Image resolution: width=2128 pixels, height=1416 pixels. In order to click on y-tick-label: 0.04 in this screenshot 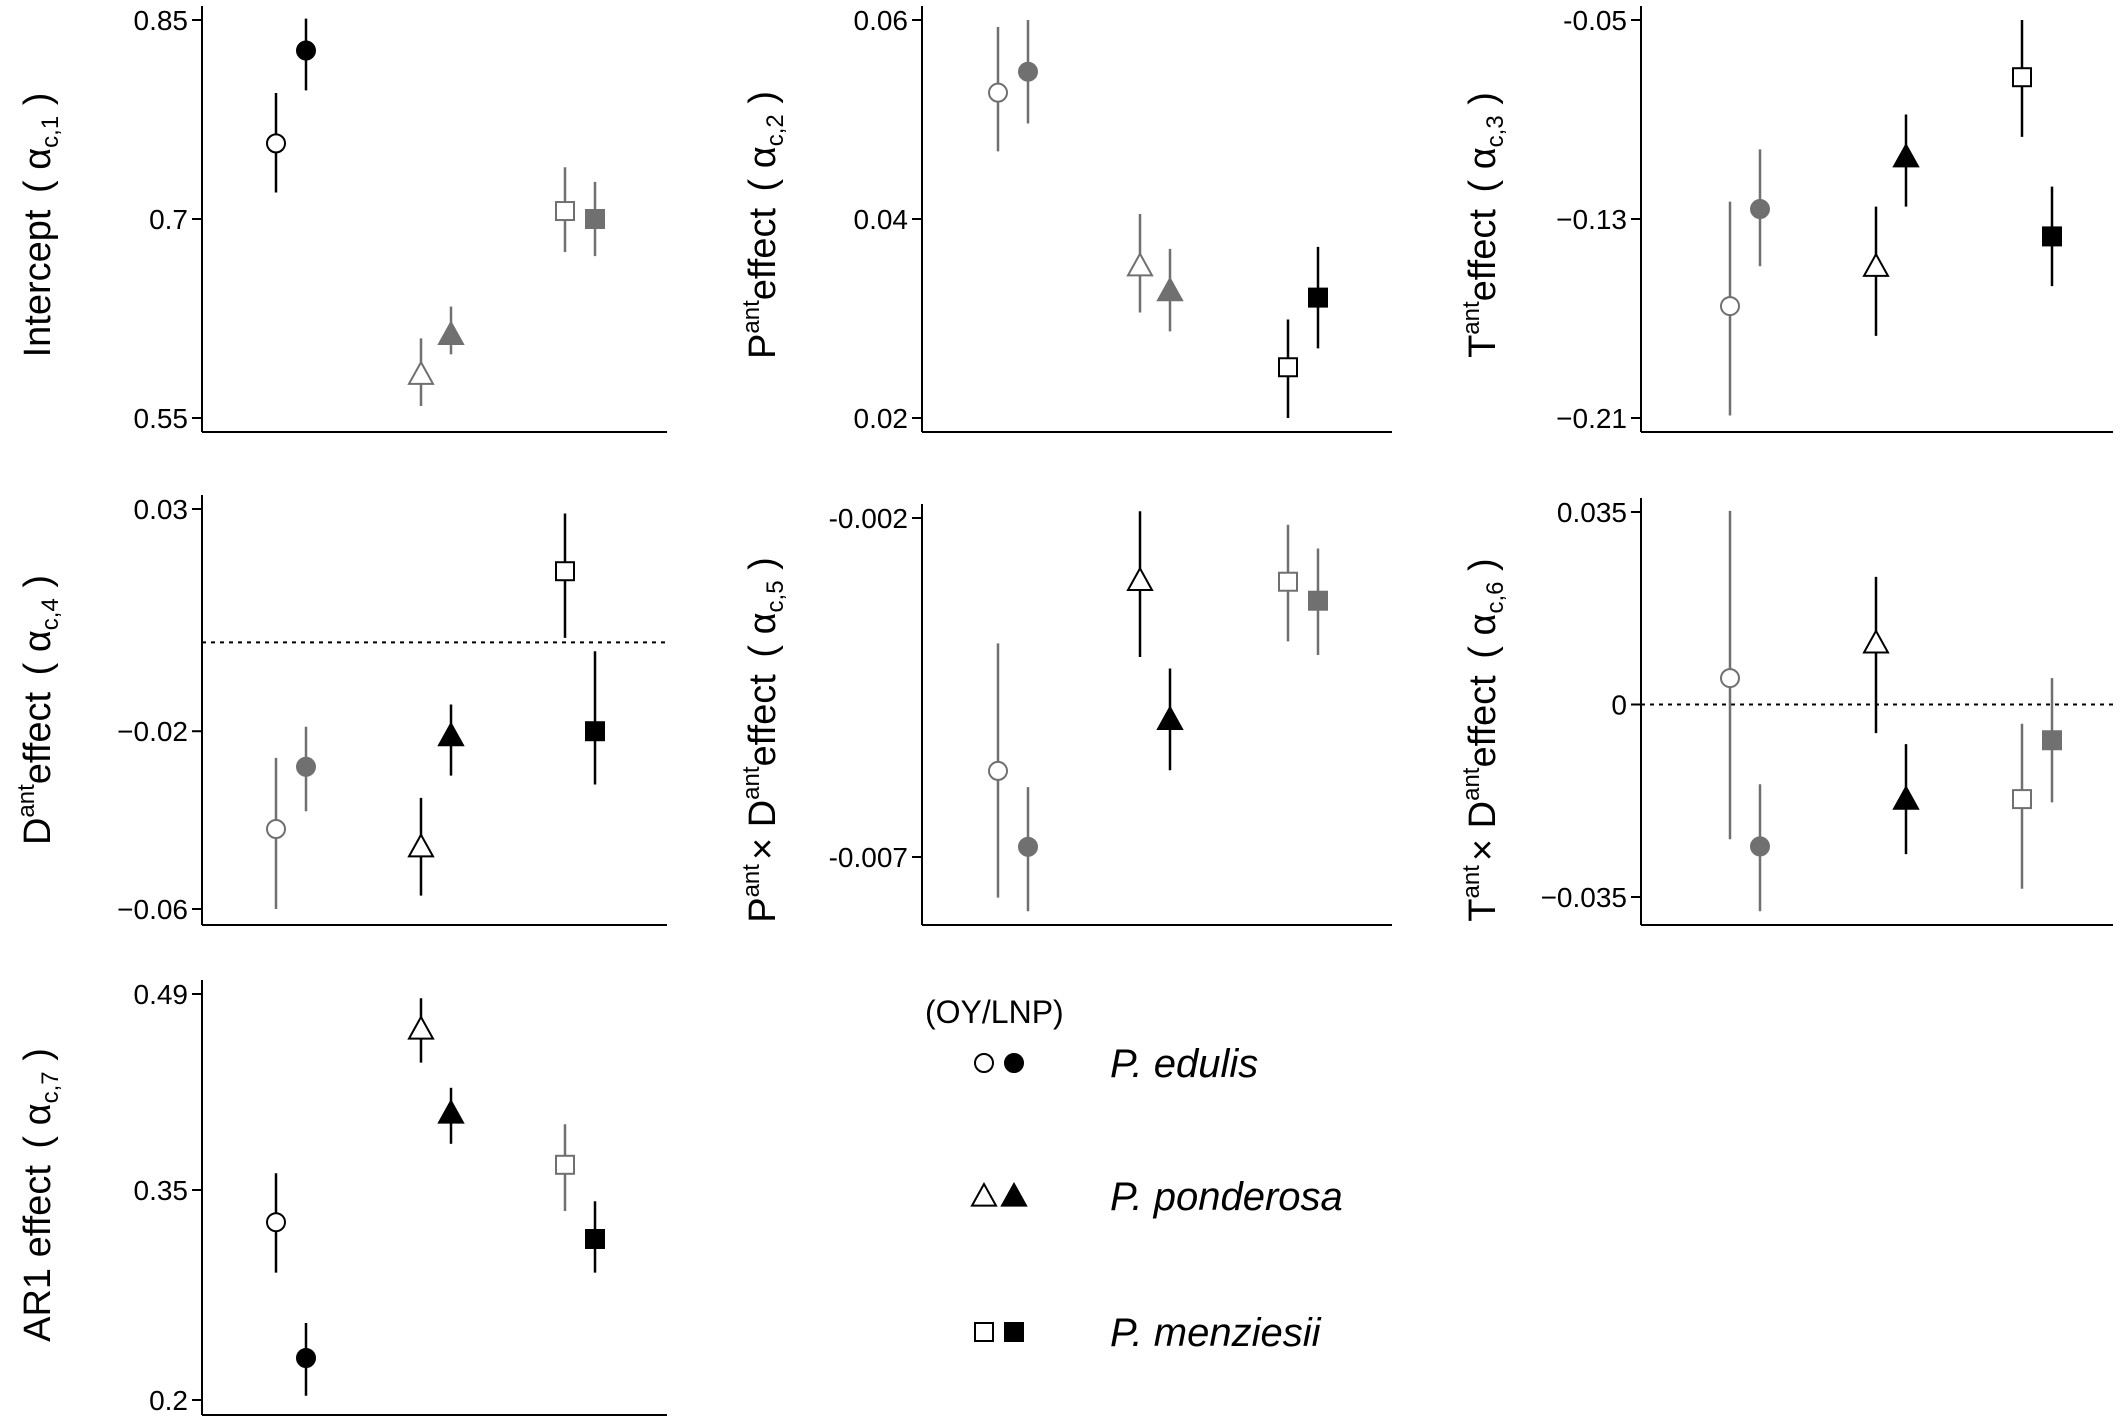, I will do `click(881, 219)`.